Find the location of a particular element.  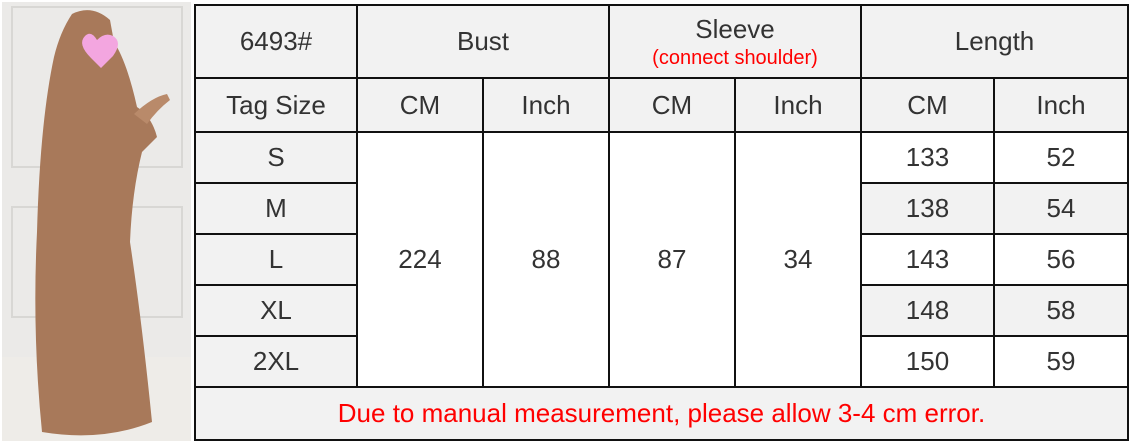

table-row: M 138 54 is located at coordinates (661, 208).